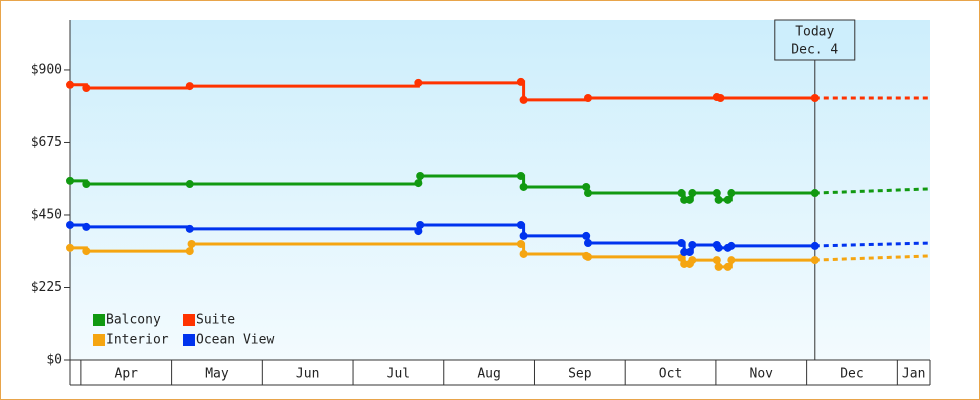 This screenshot has height=400, width=980. Describe the element at coordinates (217, 374) in the screenshot. I see `x-tick-label: May` at that location.